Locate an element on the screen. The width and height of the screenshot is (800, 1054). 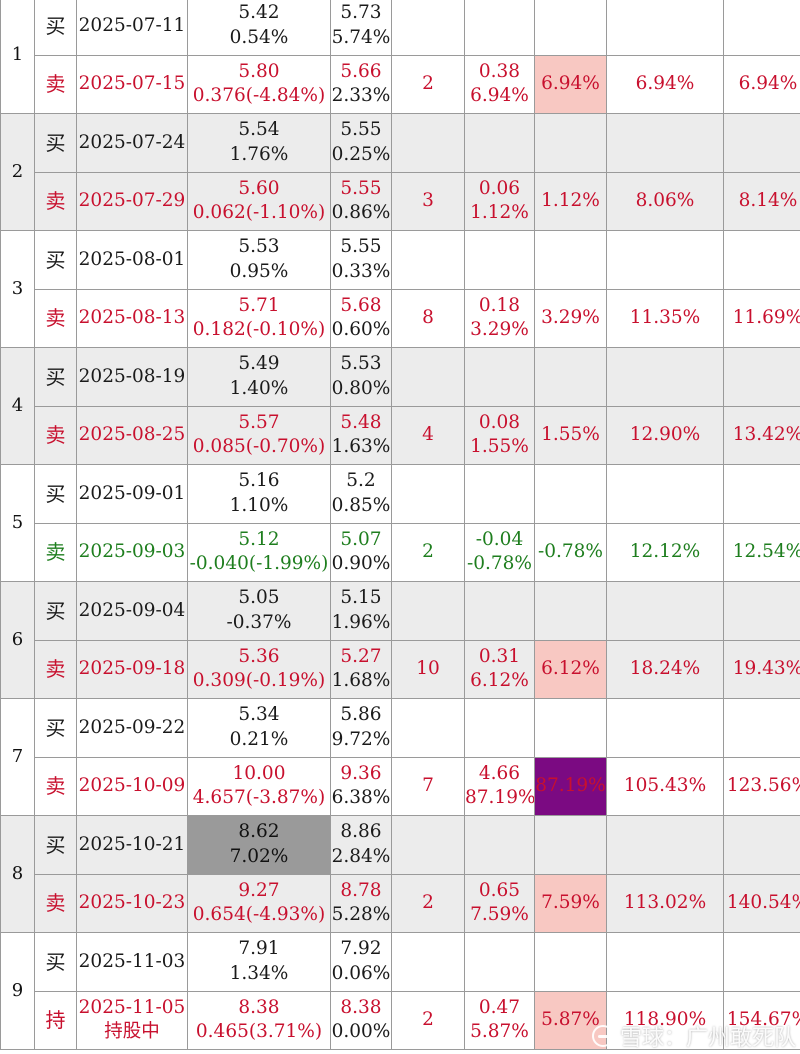
sell-reference-price: 5.55 is located at coordinates (361, 188).